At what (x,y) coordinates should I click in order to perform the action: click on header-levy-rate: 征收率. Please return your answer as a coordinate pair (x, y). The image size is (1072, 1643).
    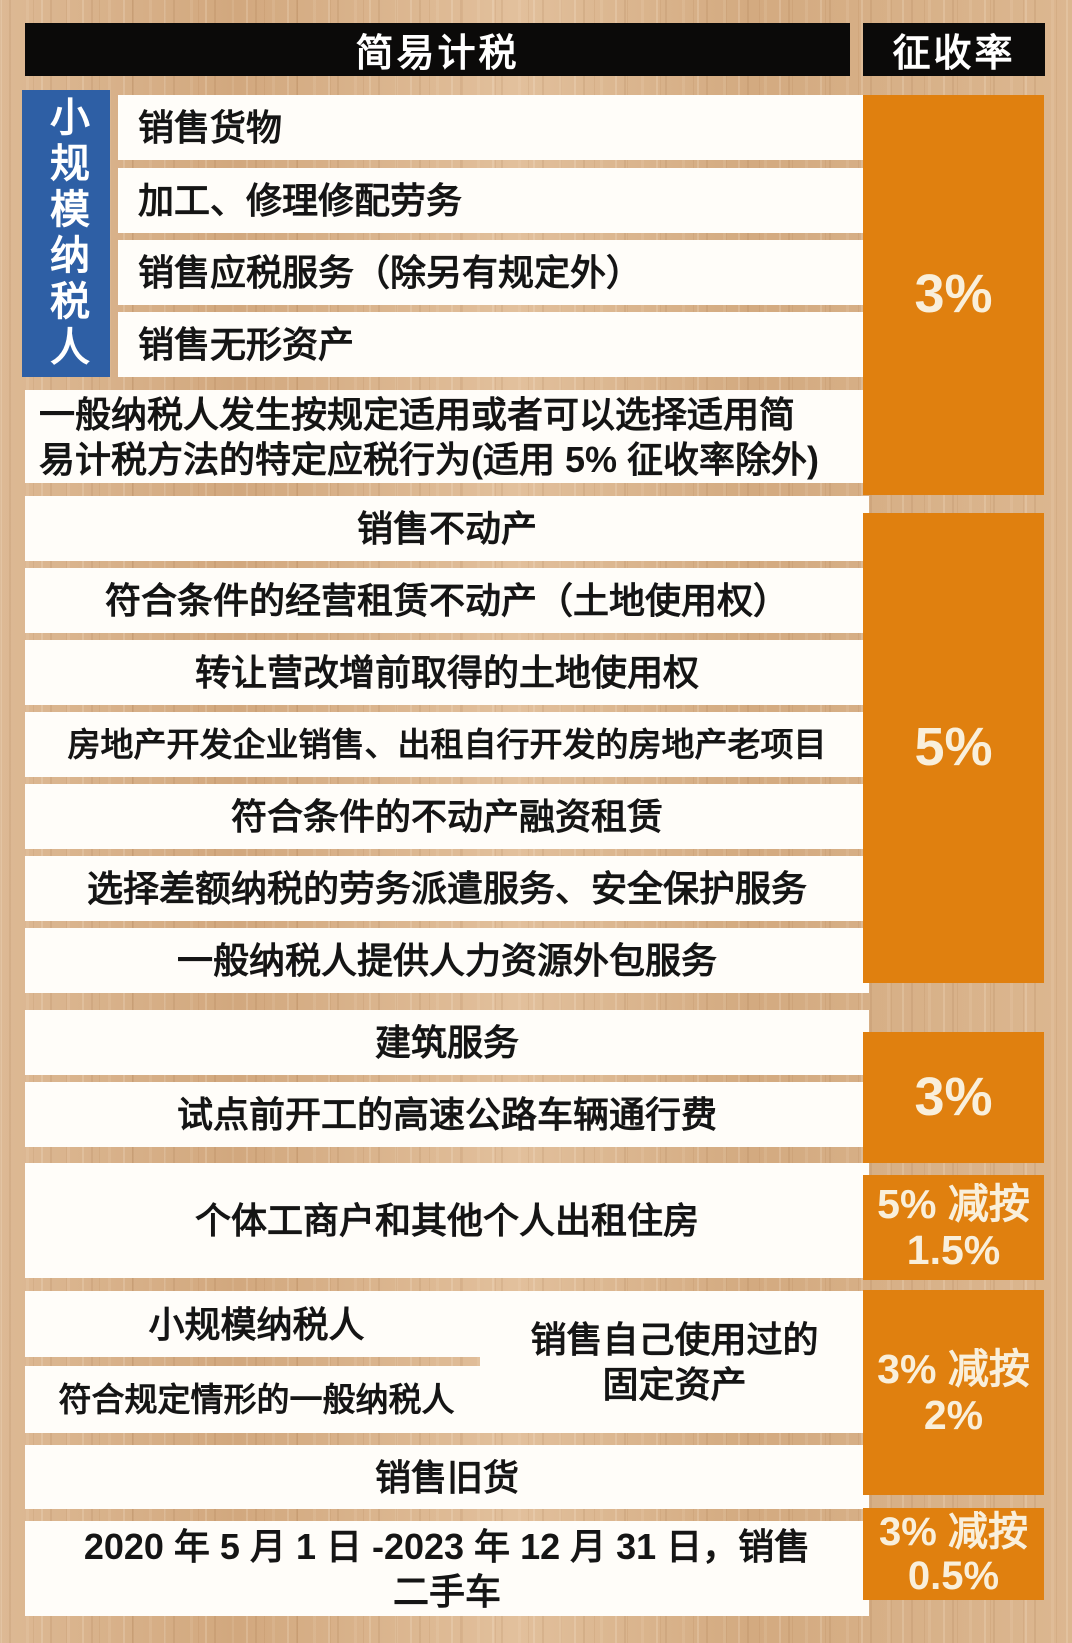
    Looking at the image, I should click on (954, 49).